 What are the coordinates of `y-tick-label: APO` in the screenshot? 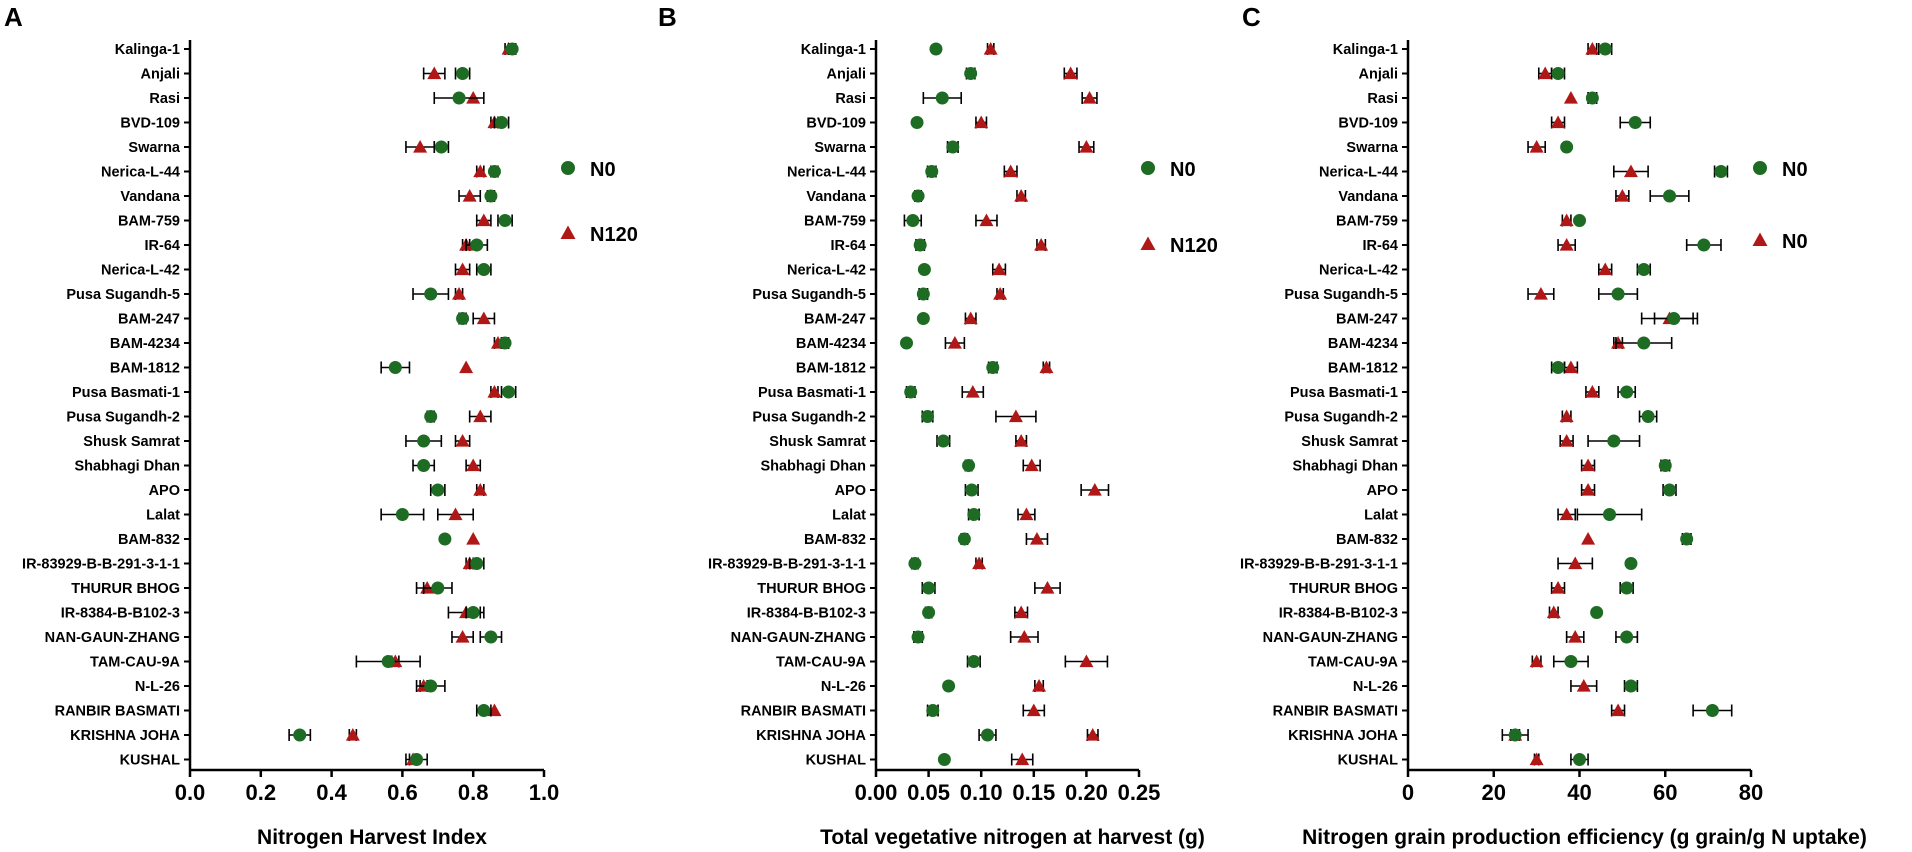 It's located at (1382, 491).